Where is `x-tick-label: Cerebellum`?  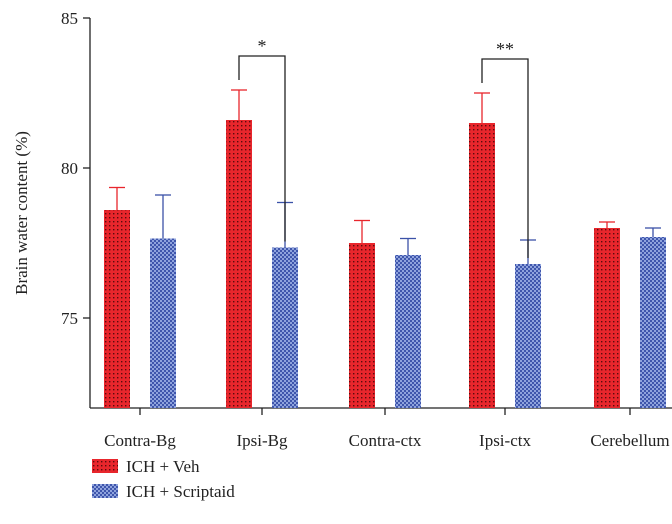 x-tick-label: Cerebellum is located at coordinates (629, 440).